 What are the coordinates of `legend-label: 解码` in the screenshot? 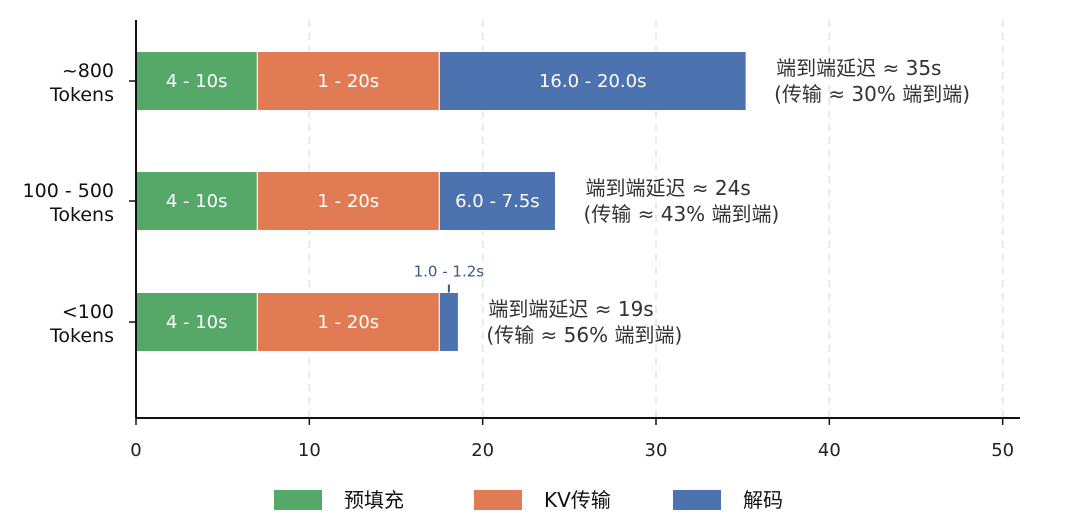 It's located at (763, 500).